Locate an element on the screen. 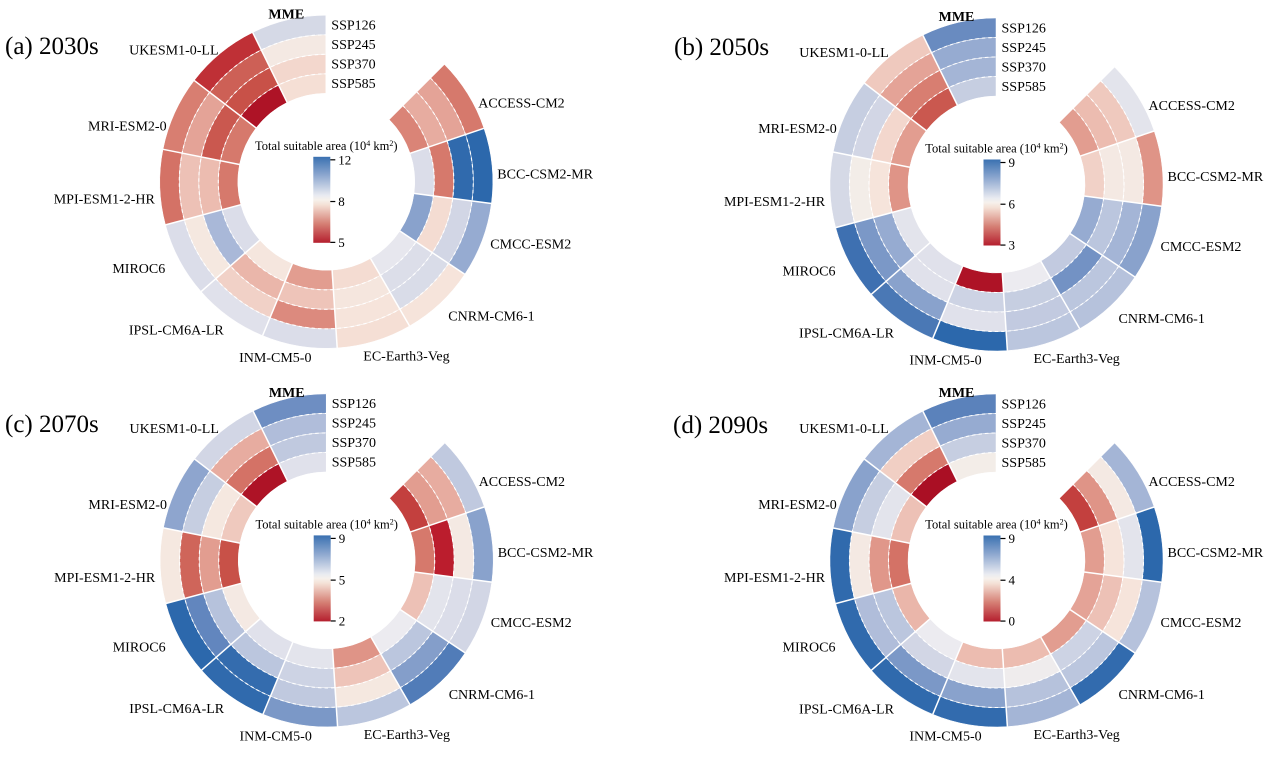 This screenshot has width=1268, height=758. svg-text: 6 is located at coordinates (1012, 204).